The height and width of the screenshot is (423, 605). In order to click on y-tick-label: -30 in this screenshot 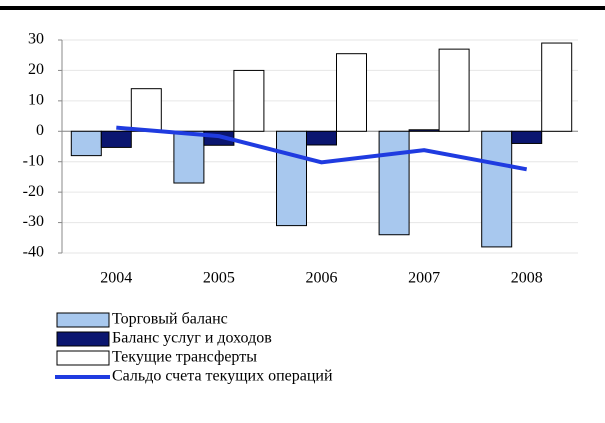, I will do `click(33, 221)`.